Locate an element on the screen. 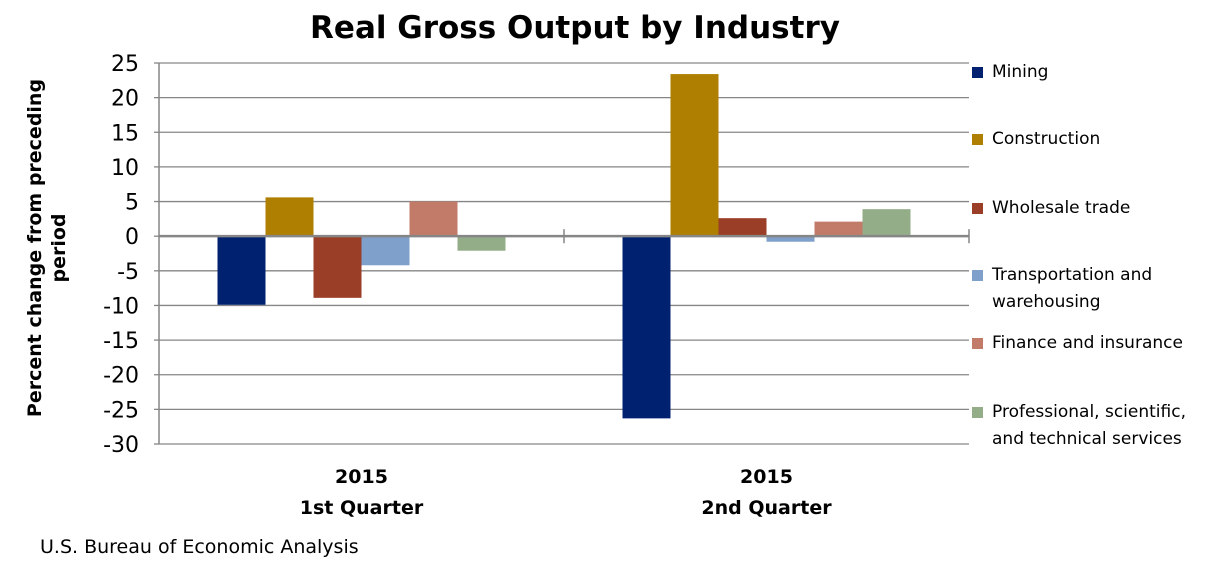 The height and width of the screenshot is (573, 1231). y-tick-label: -20 is located at coordinates (121, 376).